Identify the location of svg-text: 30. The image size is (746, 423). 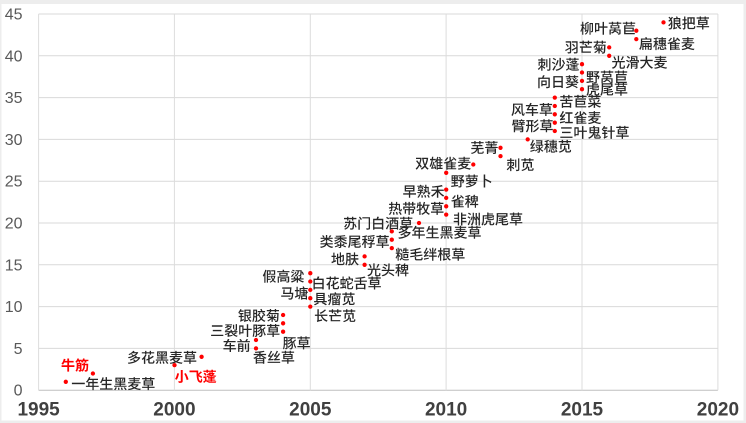
(14, 140).